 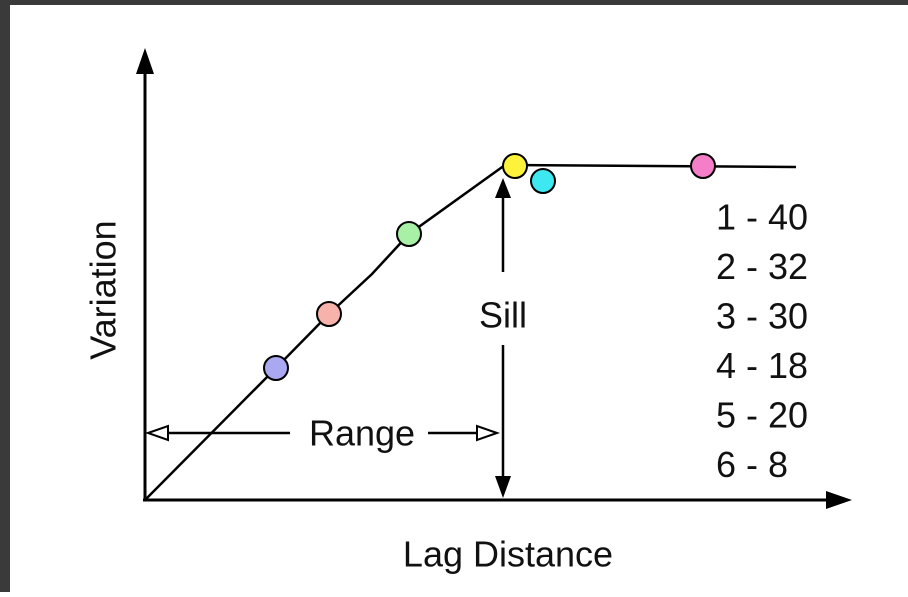 I want to click on x-axis-label: Lag Distance, so click(x=508, y=554).